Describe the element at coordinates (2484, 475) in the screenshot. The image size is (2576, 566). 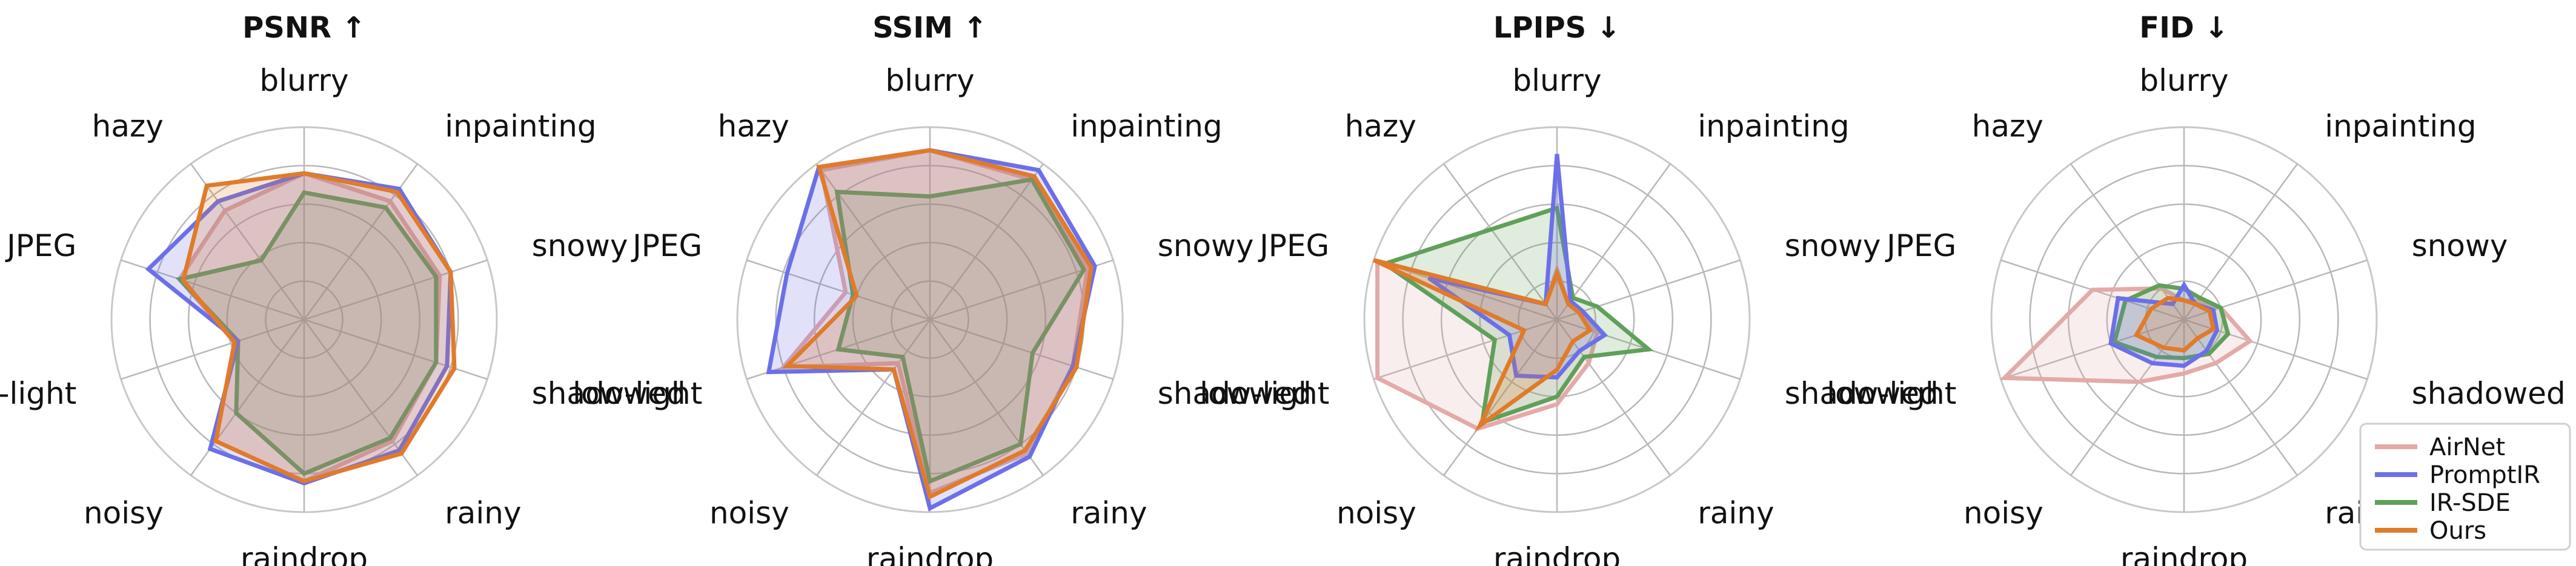
I see `legend-label: PromptIR` at that location.